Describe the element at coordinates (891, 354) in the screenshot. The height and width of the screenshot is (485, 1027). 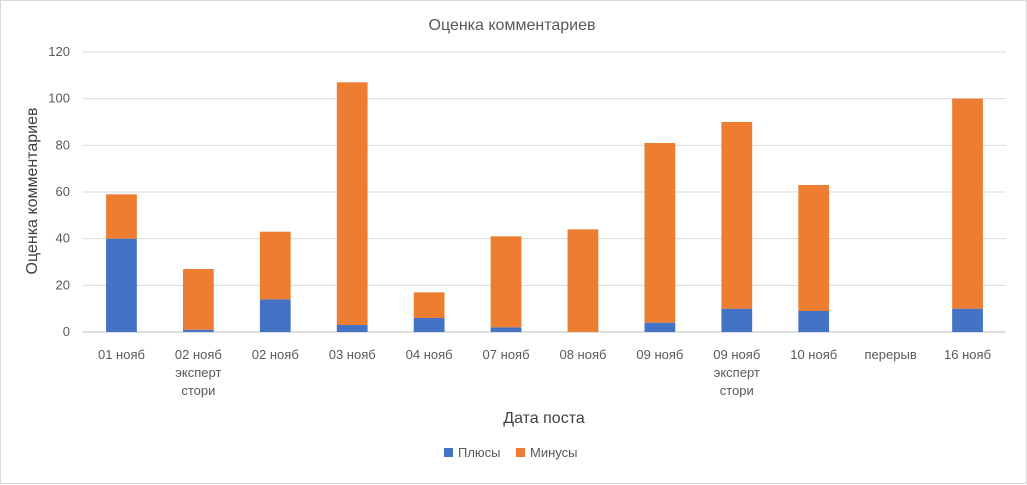
I see `x-tick-label: перерыв` at that location.